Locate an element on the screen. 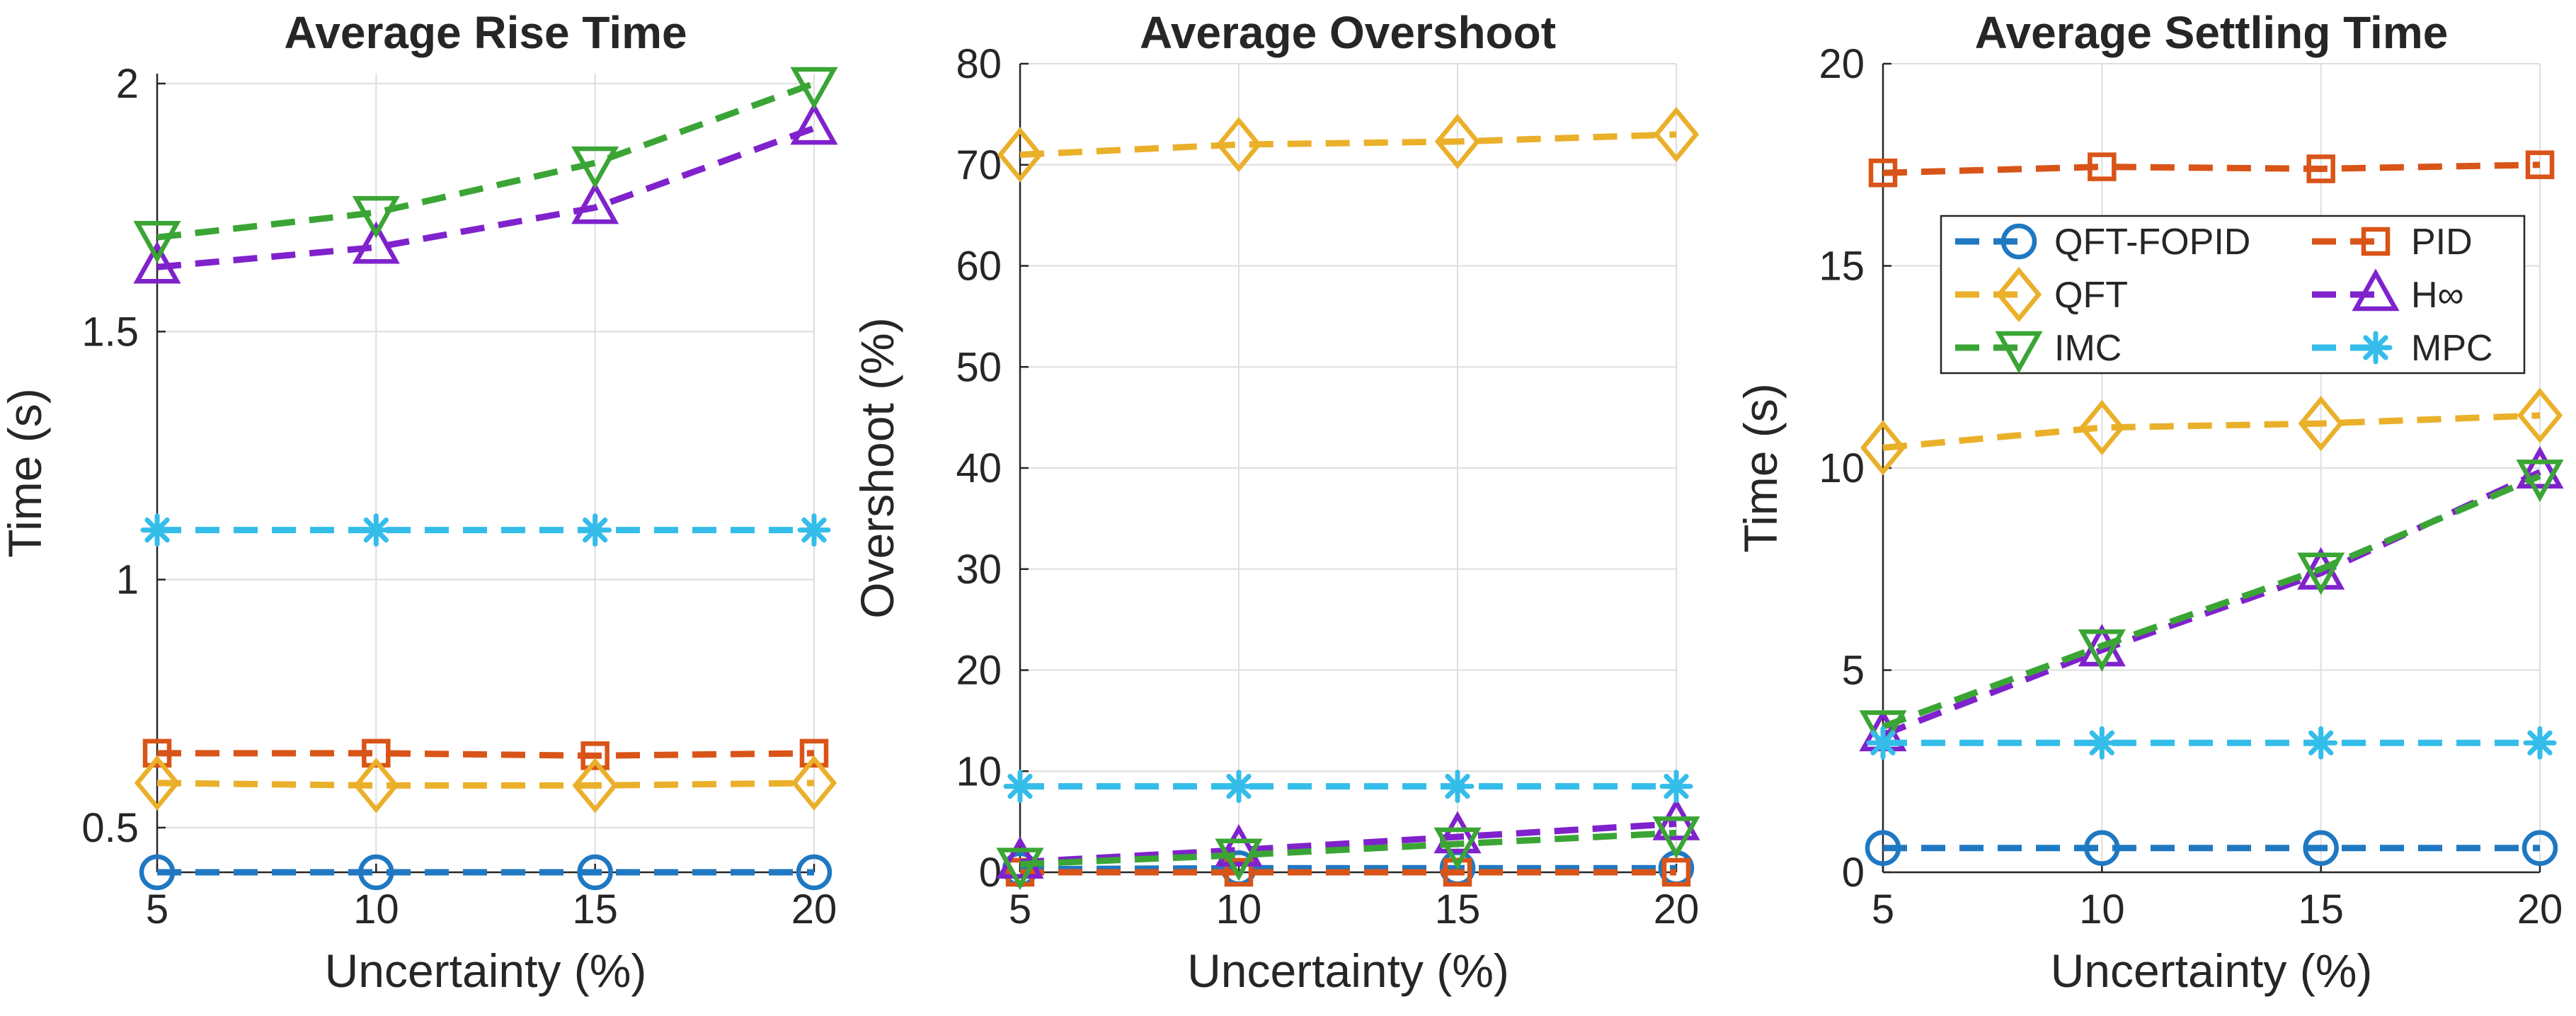  rise-time-line-qft is located at coordinates (485, 784).